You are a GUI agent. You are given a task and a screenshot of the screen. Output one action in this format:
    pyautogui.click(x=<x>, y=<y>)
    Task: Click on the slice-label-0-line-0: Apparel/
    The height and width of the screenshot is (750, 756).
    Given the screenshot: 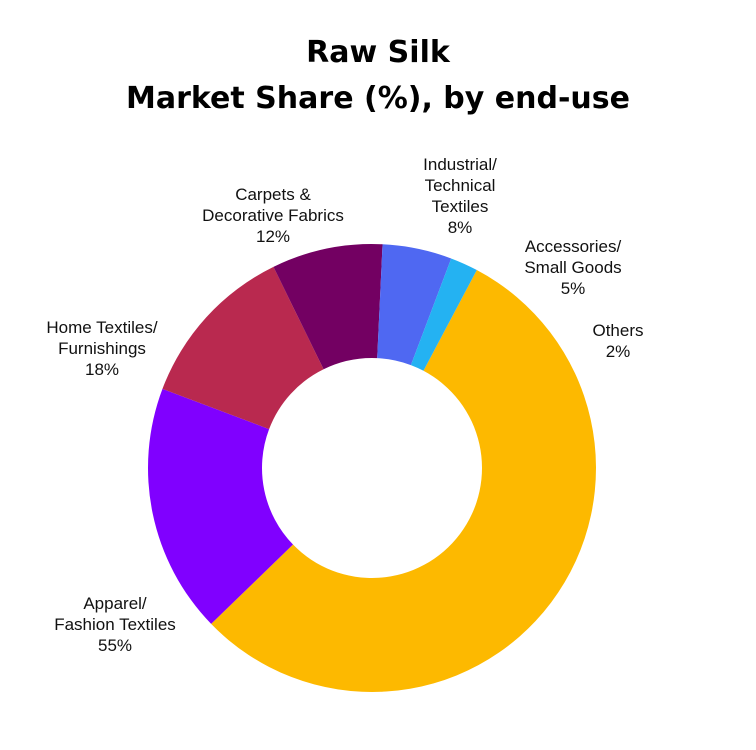 What is the action you would take?
    pyautogui.click(x=115, y=603)
    